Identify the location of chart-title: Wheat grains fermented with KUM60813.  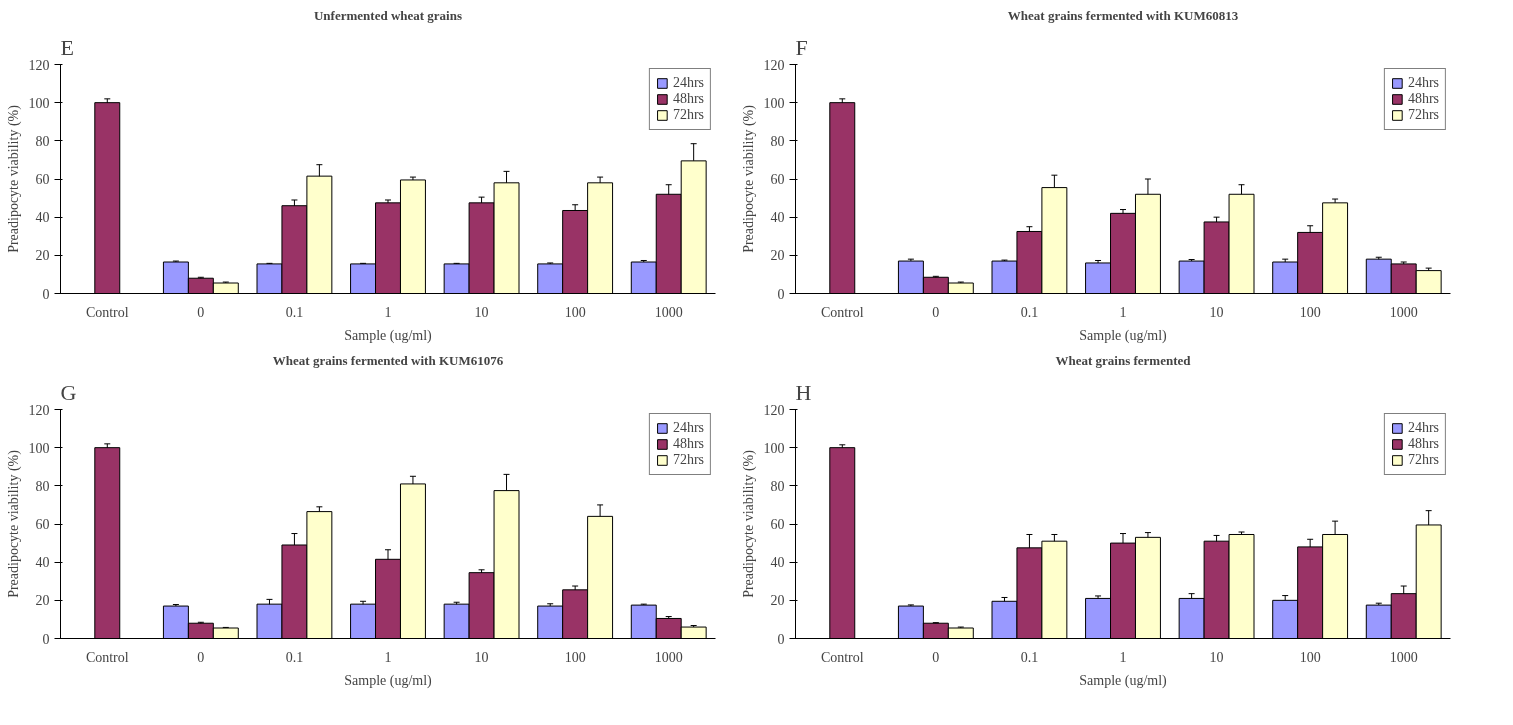
(1123, 15).